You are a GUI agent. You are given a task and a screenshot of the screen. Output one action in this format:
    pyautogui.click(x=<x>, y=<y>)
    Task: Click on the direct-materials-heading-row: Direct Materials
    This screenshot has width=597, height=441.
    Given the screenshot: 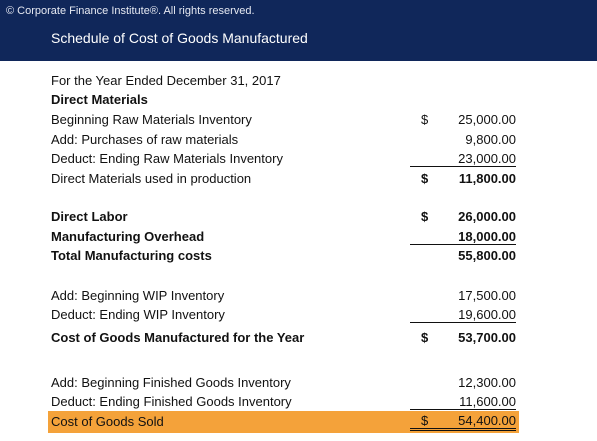 What is the action you would take?
    pyautogui.click(x=298, y=100)
    